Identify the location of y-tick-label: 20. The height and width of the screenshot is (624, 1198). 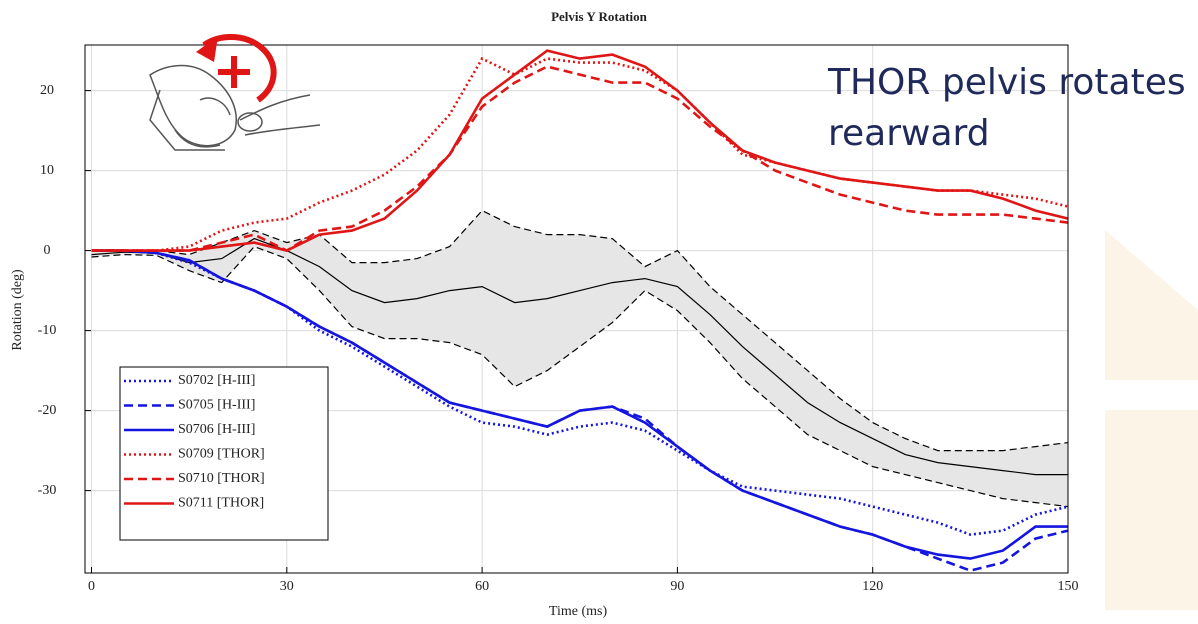
(47, 90).